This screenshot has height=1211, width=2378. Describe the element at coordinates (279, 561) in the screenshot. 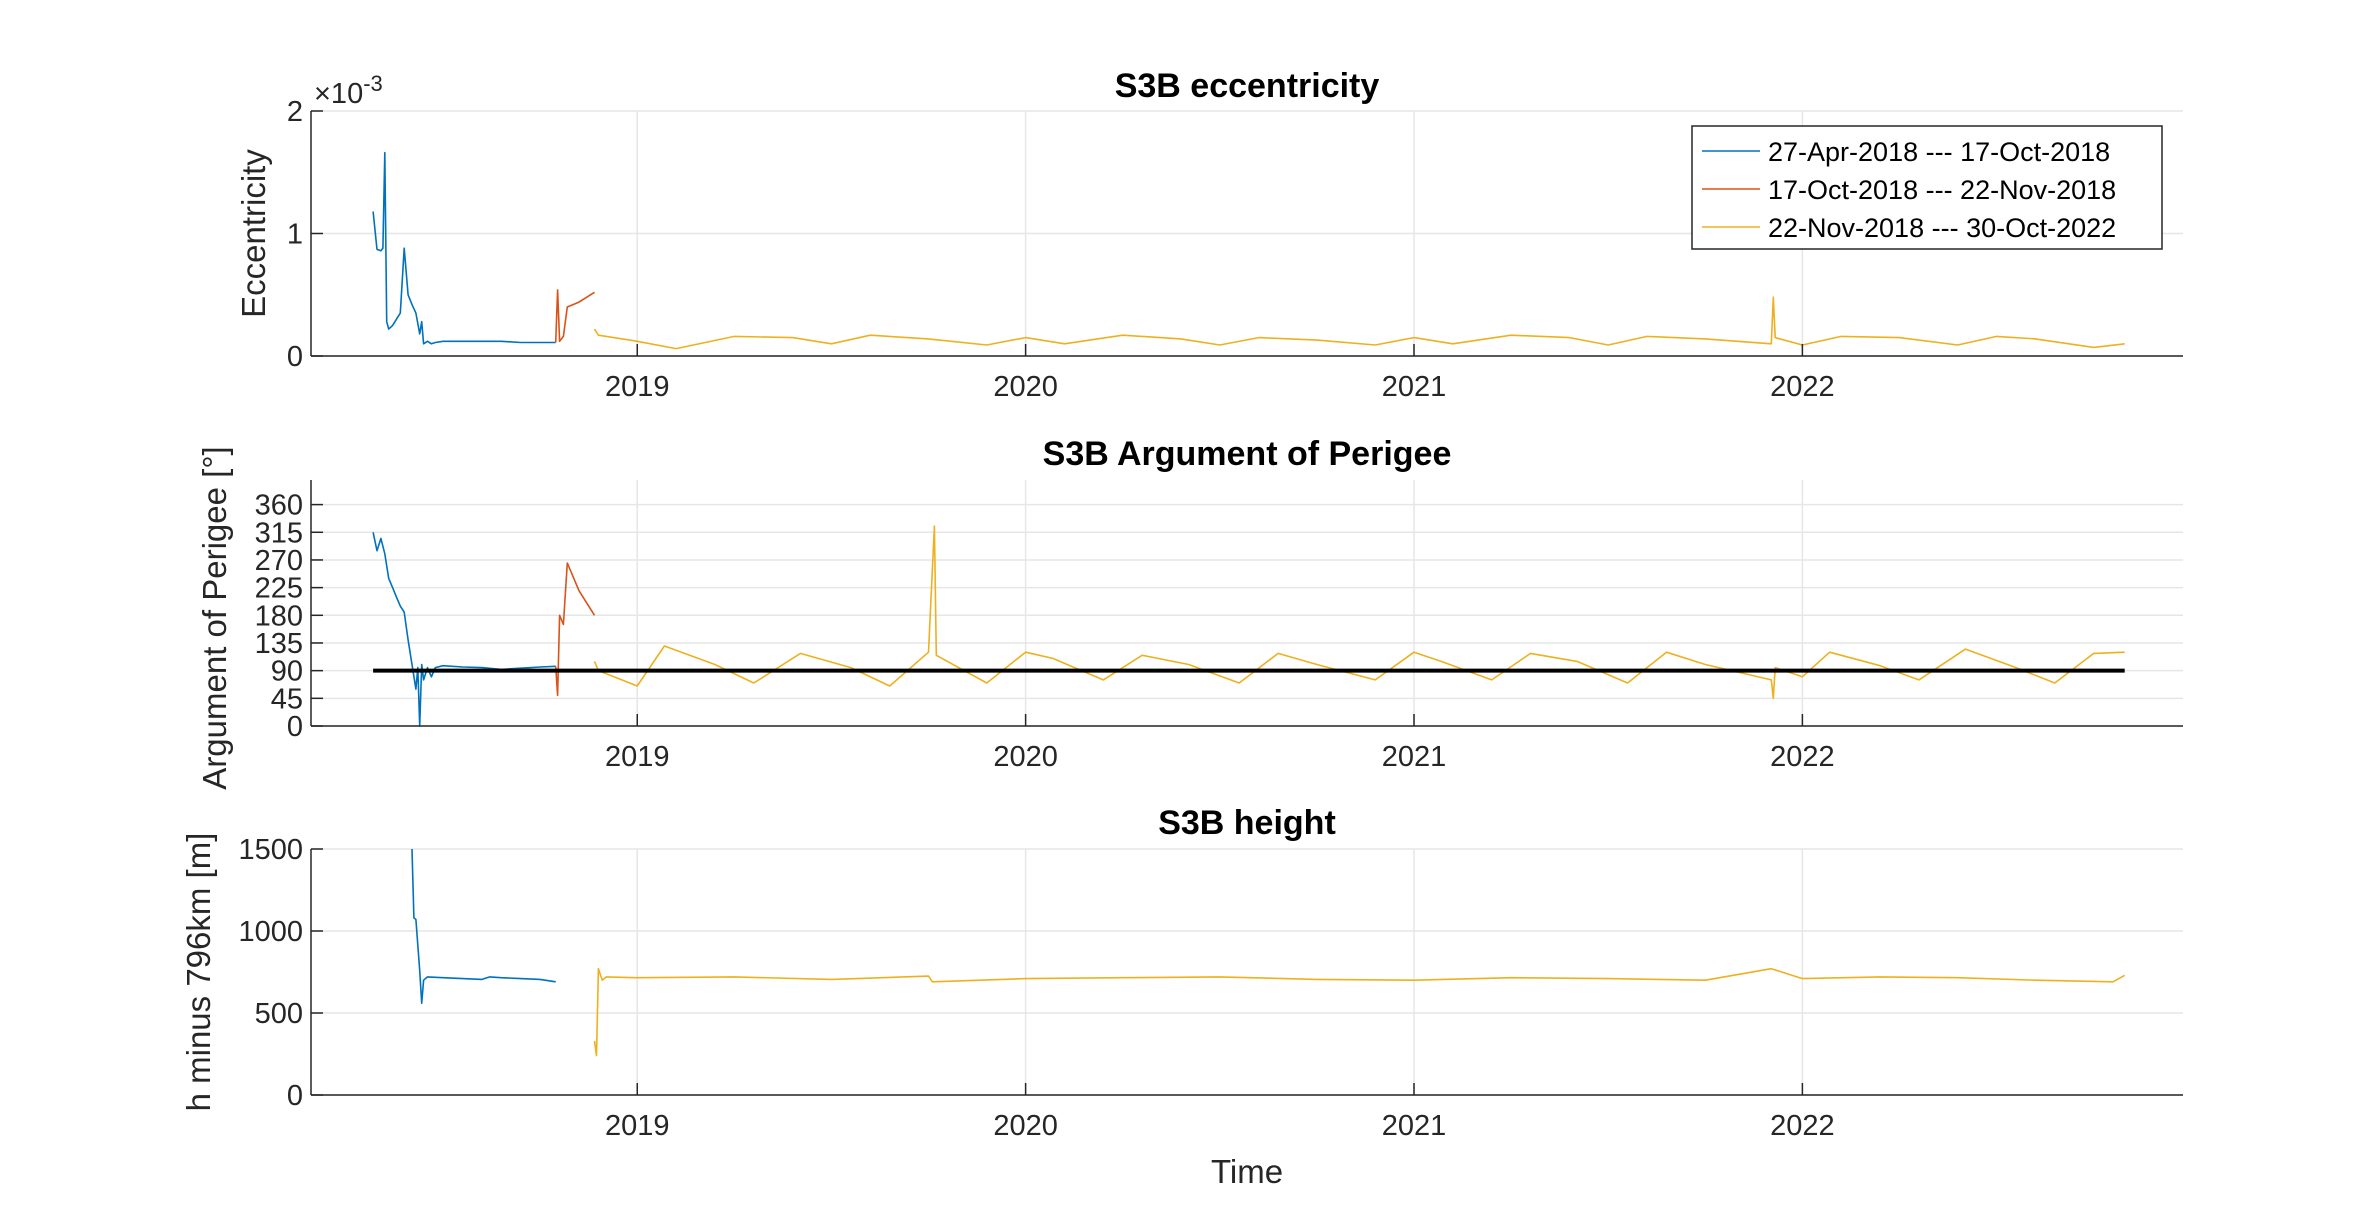

I see `y-tick-label: 270` at that location.